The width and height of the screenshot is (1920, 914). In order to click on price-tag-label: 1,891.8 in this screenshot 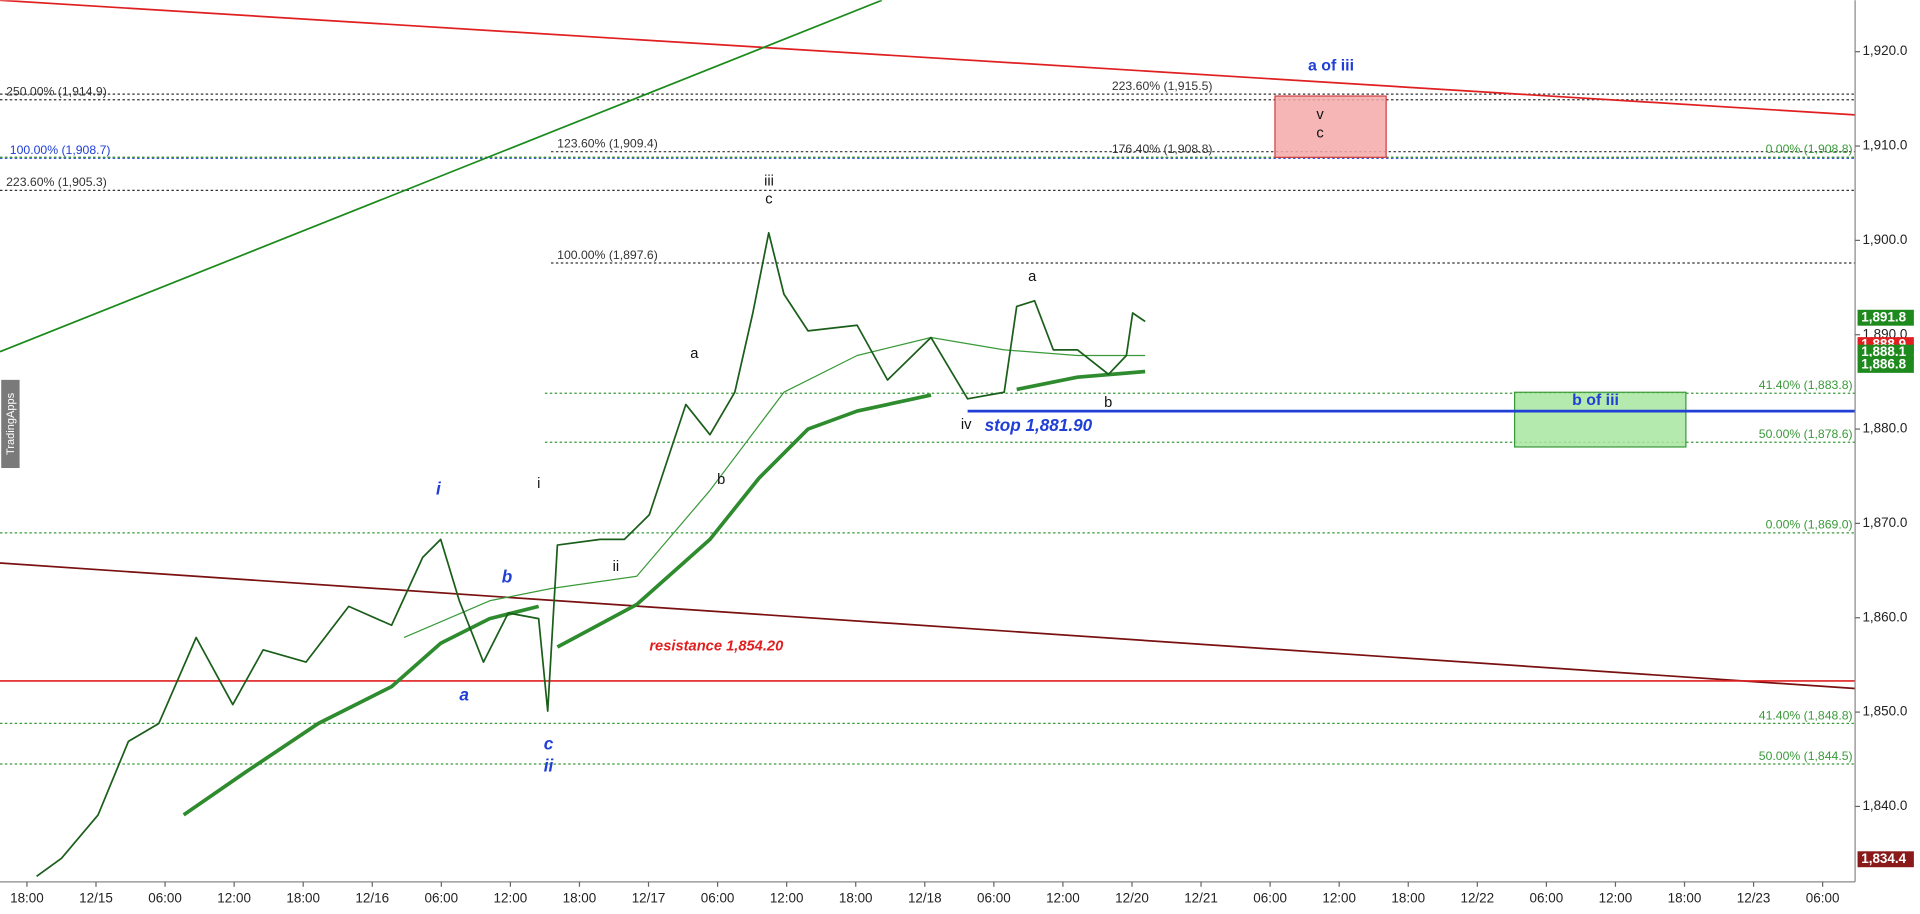, I will do `click(1883, 316)`.